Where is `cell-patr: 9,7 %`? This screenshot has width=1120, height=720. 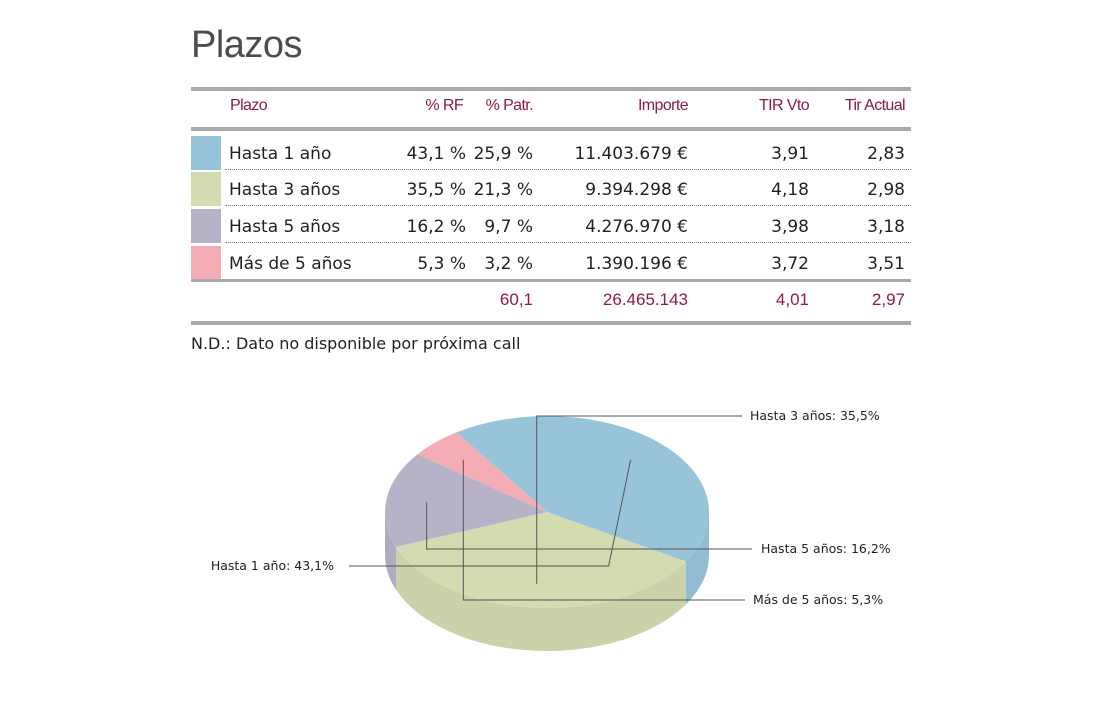 cell-patr: 9,7 % is located at coordinates (508, 227).